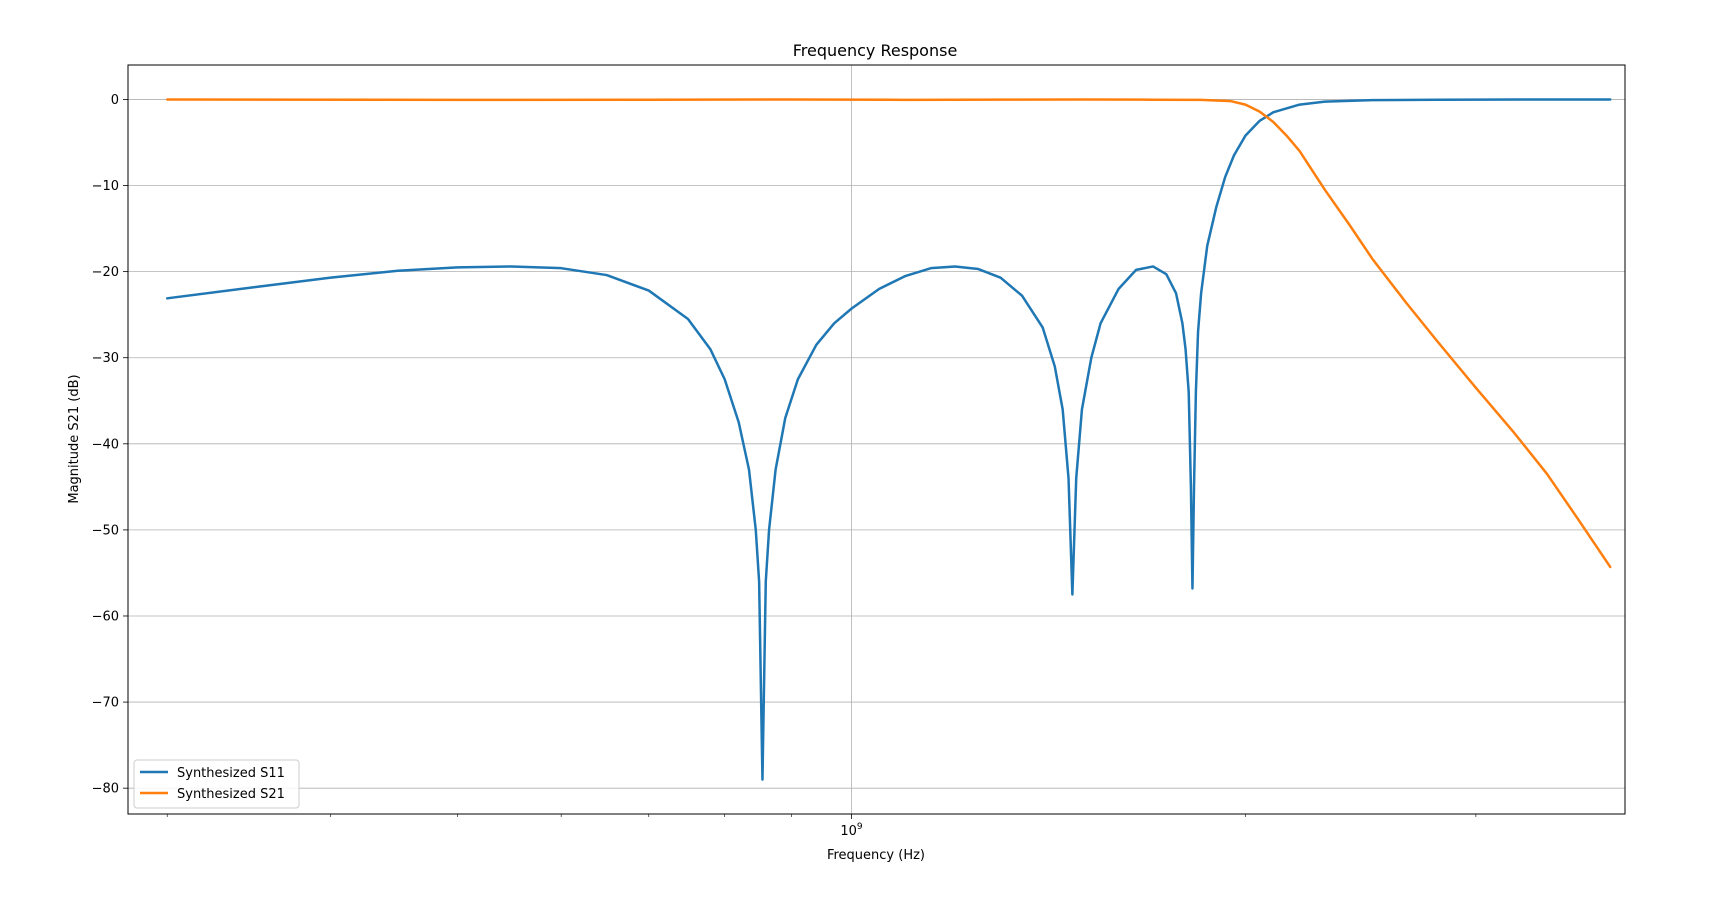  Describe the element at coordinates (105, 616) in the screenshot. I see `y-tick-label-6: −60` at that location.